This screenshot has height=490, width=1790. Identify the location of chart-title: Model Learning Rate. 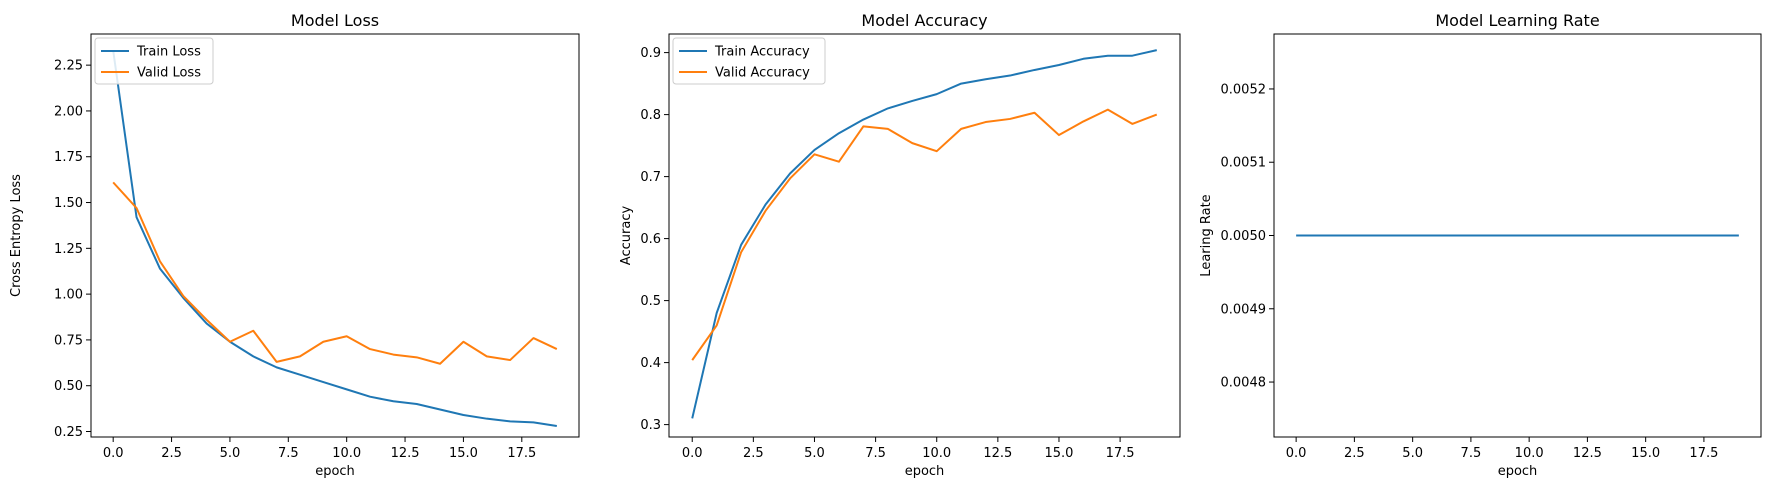
(1517, 20).